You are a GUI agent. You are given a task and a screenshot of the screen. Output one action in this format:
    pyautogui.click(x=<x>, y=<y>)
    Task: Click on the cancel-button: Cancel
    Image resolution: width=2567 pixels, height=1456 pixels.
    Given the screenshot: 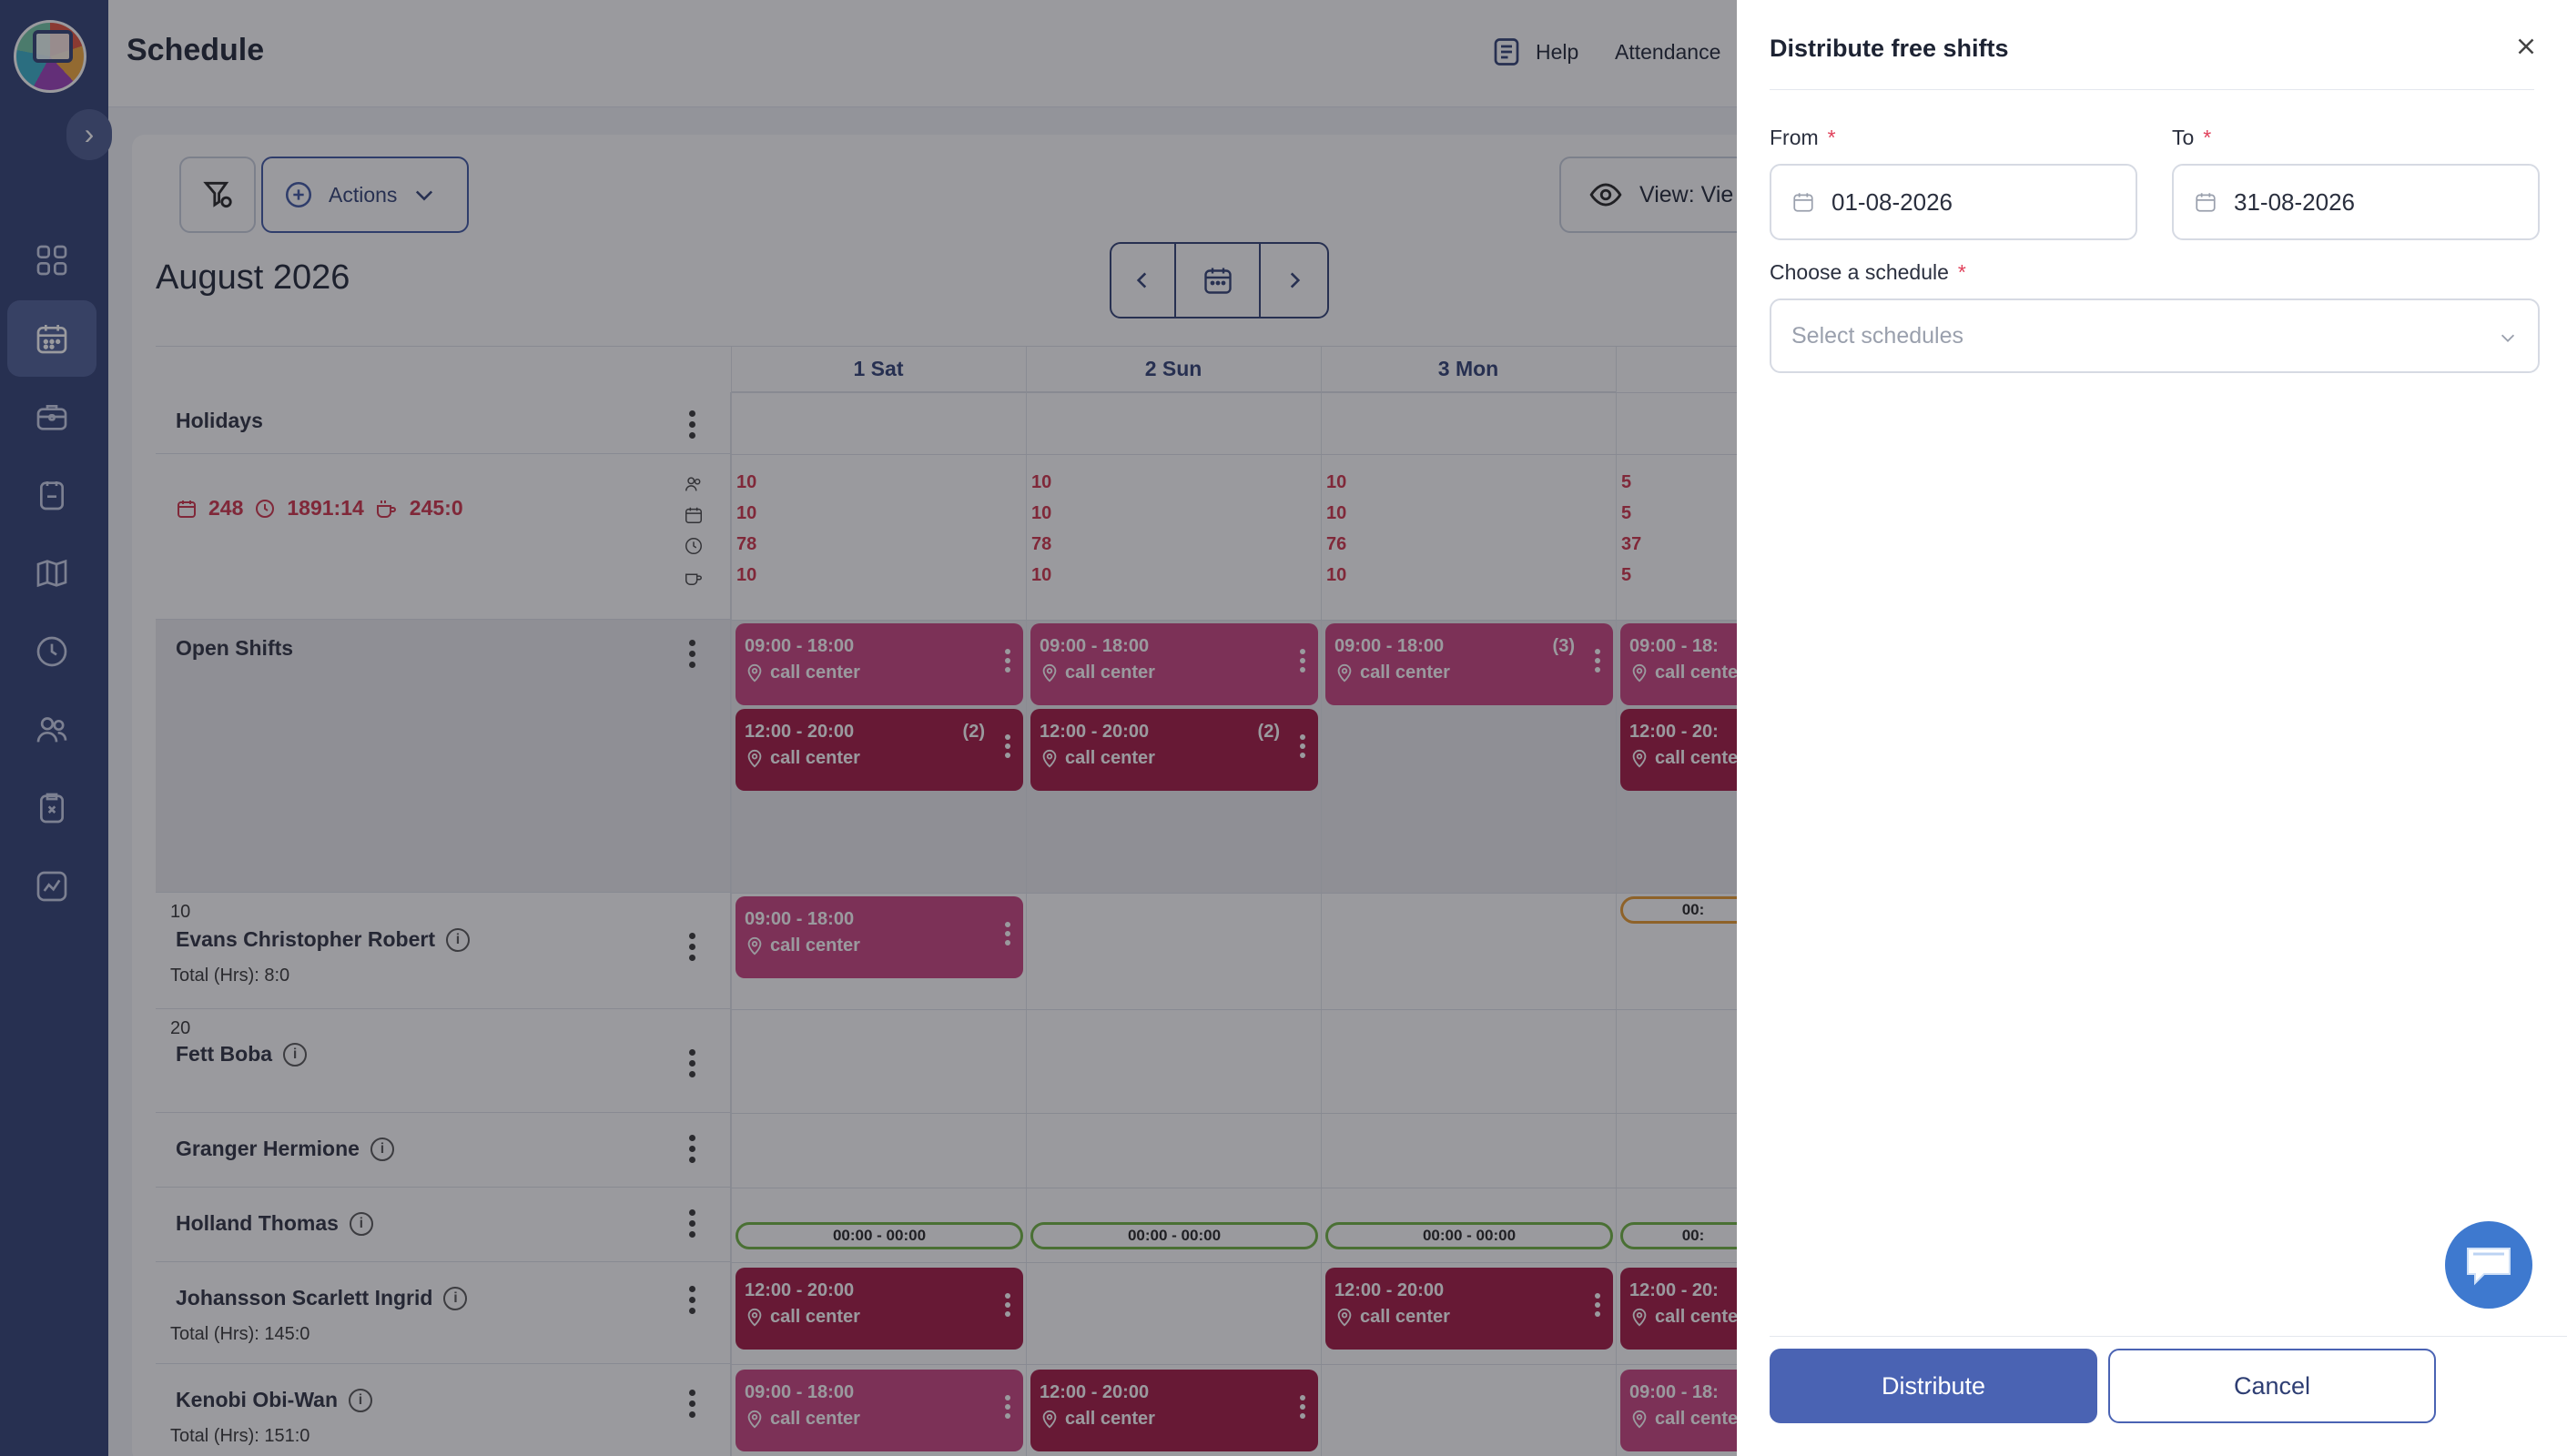 What is the action you would take?
    pyautogui.click(x=2272, y=1386)
    